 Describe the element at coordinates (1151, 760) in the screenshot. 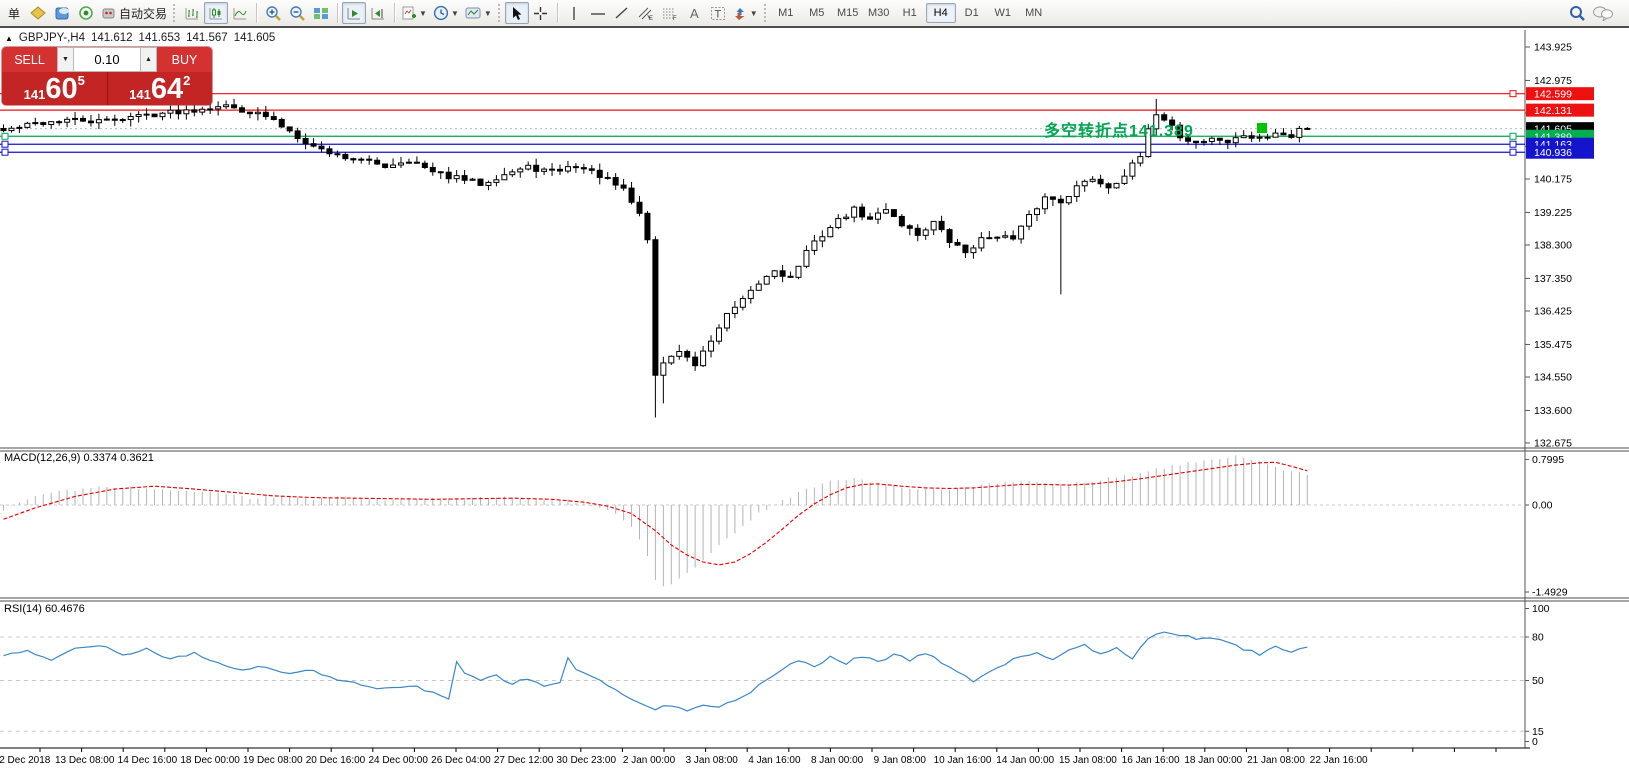

I see `time-axis-label: 16 Jan 16:00` at that location.